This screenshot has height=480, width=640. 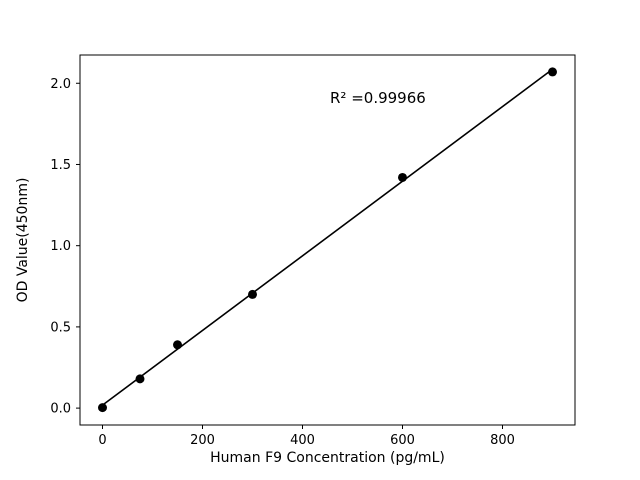 What do you see at coordinates (60, 246) in the screenshot?
I see `y-tick-label: 1.0` at bounding box center [60, 246].